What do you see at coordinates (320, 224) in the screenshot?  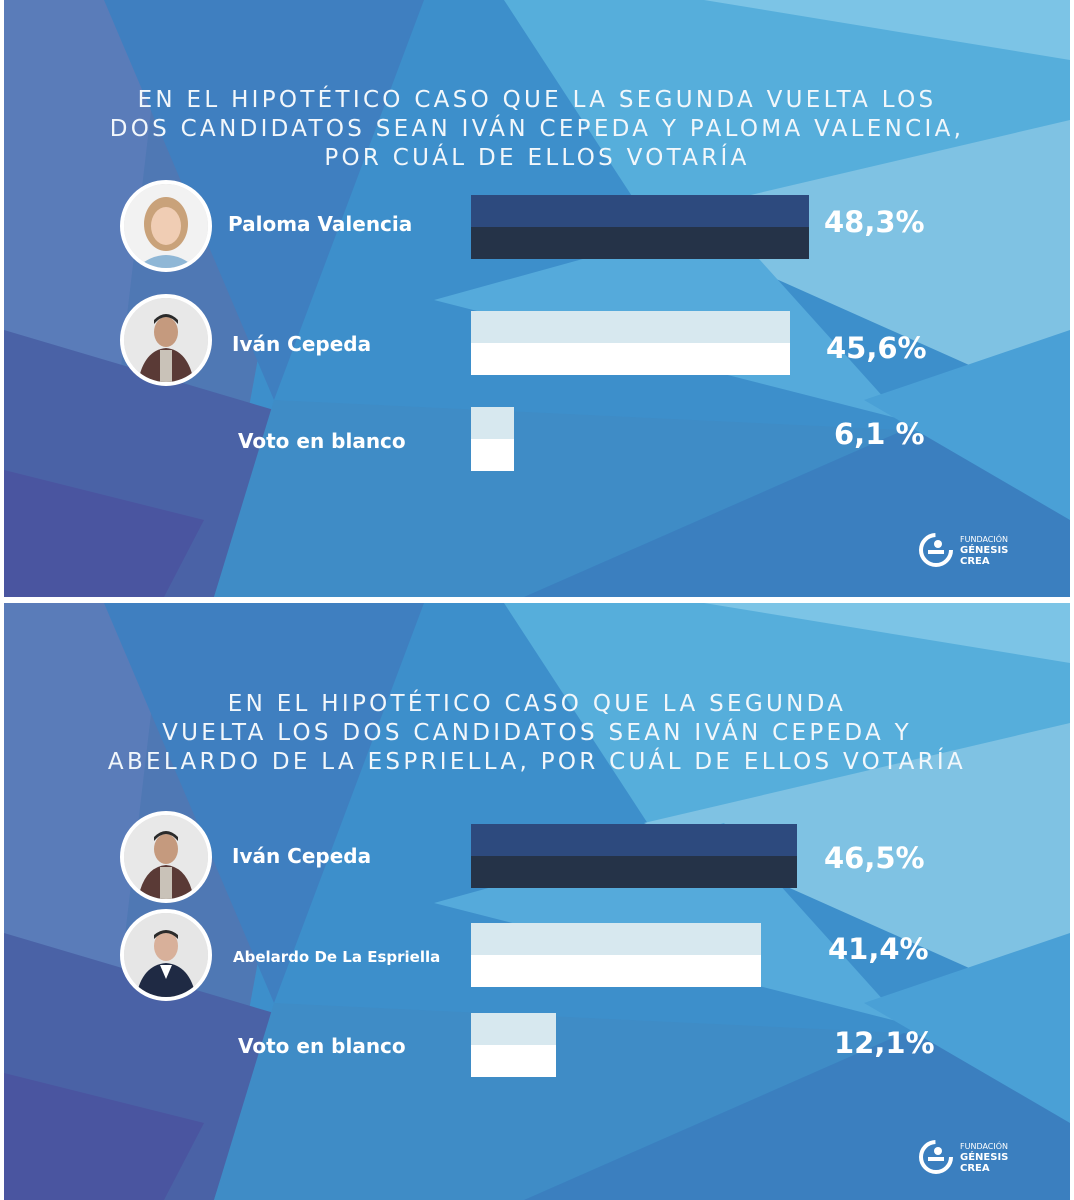 I see `candidate-name: Paloma Valencia` at bounding box center [320, 224].